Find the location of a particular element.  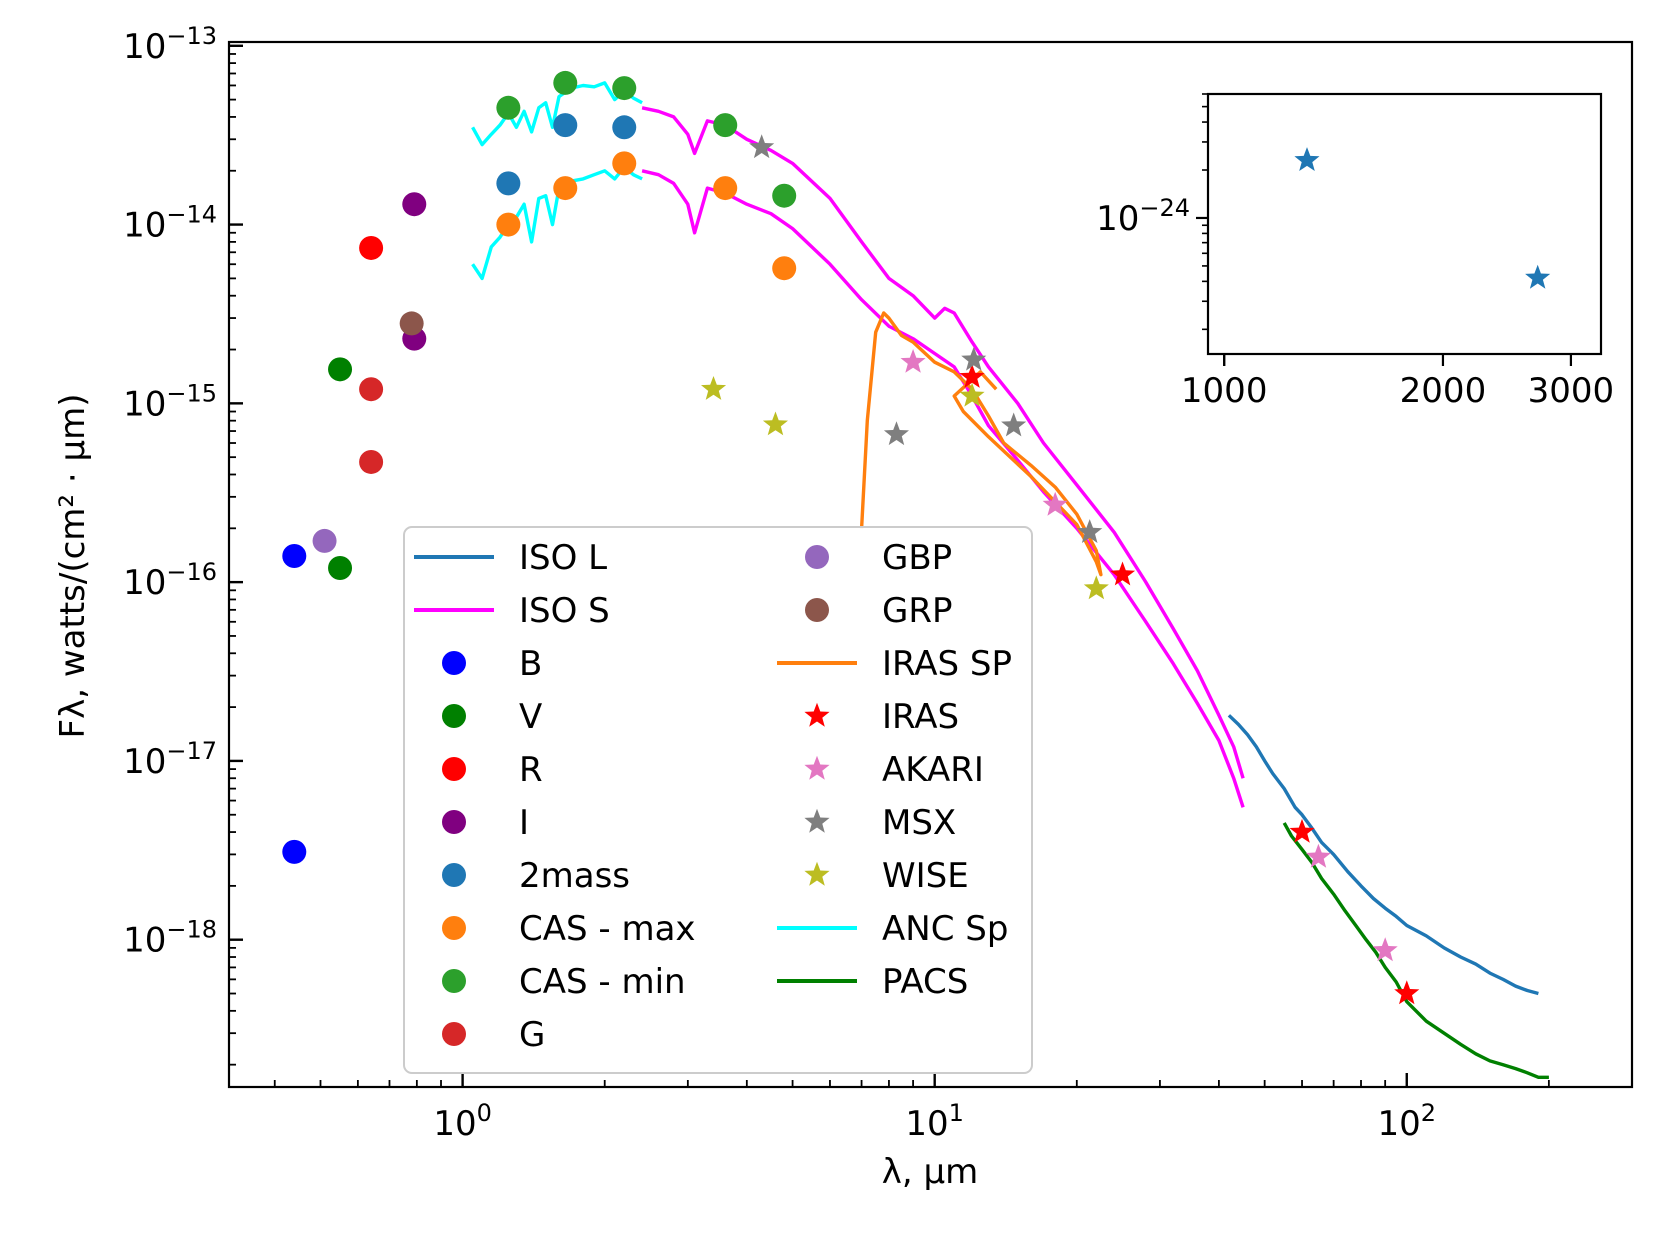

legend-i: I is located at coordinates (485, 823).